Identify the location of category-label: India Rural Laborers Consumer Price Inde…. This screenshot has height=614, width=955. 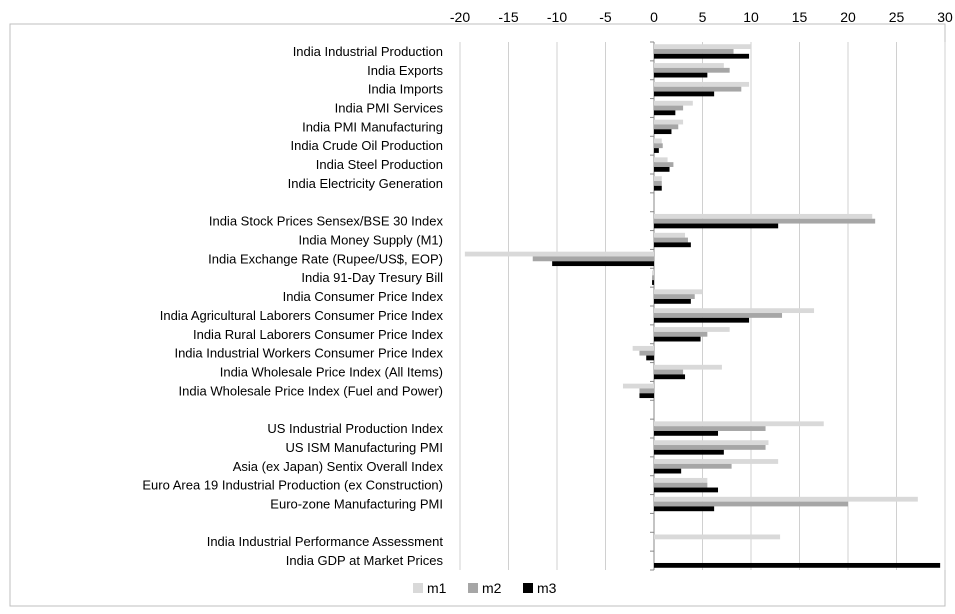
(318, 334).